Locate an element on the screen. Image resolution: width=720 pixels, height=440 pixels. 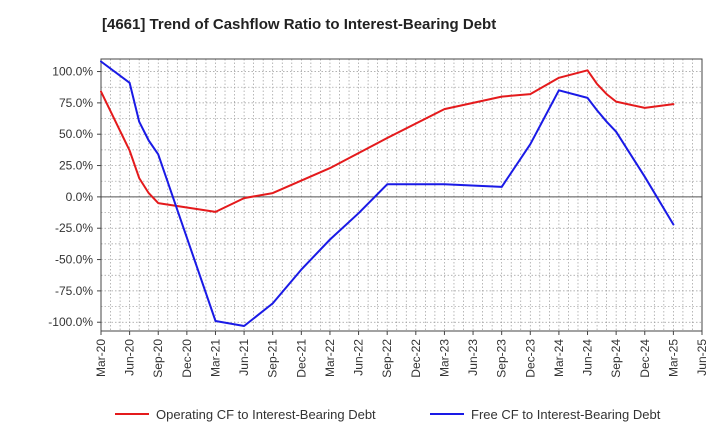
y-tick-label: -50.0% is located at coordinates (74, 260).